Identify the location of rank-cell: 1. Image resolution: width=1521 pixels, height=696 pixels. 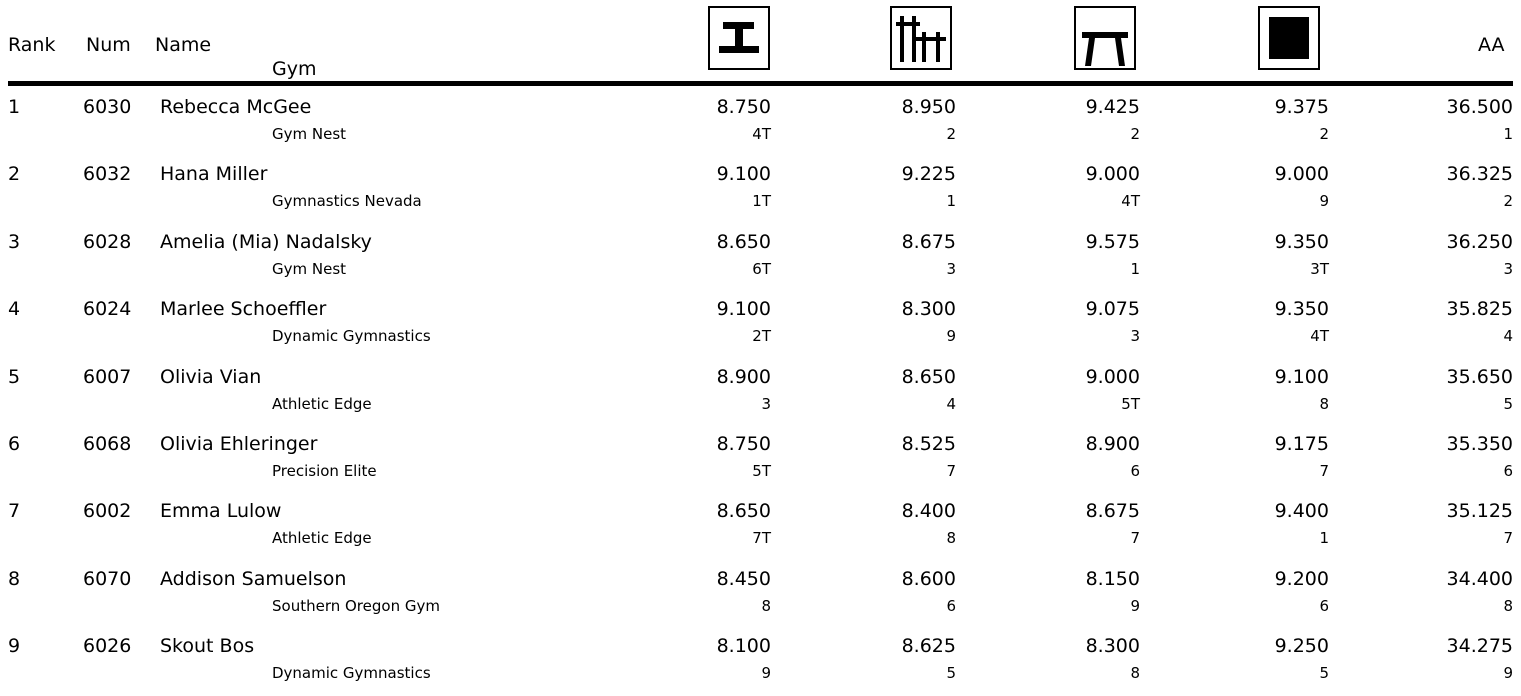
(14, 107).